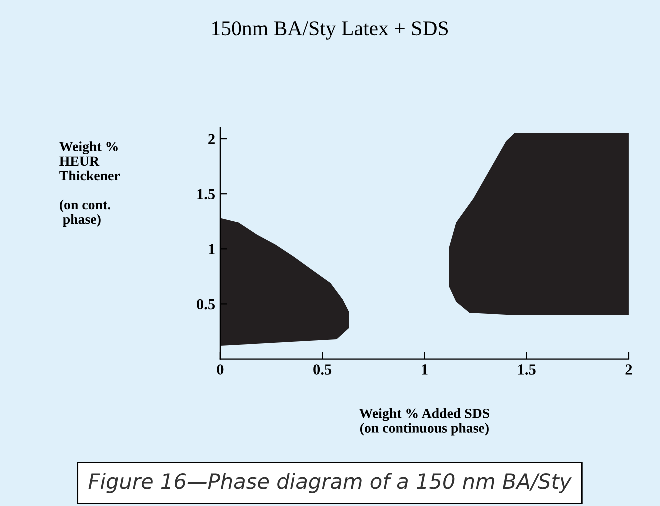  I want to click on x-tick-label: 1, so click(425, 369).